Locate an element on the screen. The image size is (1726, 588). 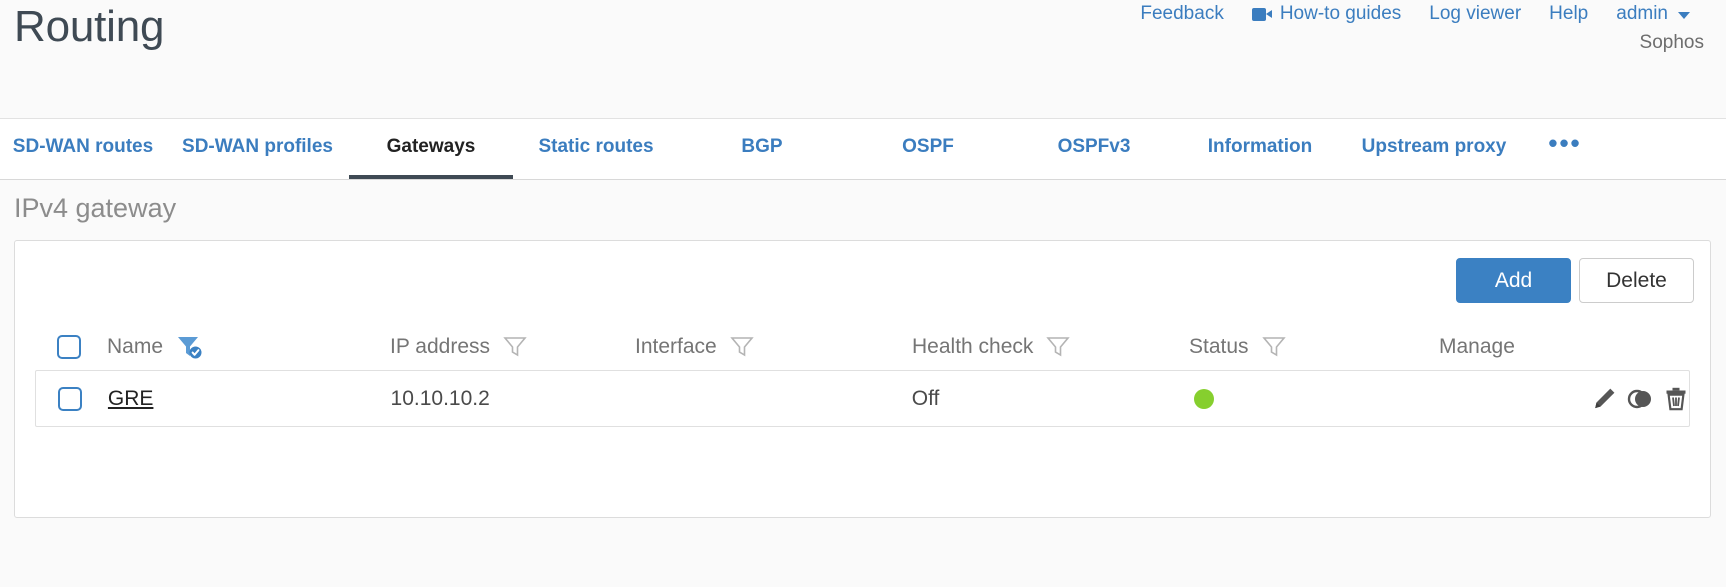
tab-ospf: OSPF is located at coordinates (928, 146).